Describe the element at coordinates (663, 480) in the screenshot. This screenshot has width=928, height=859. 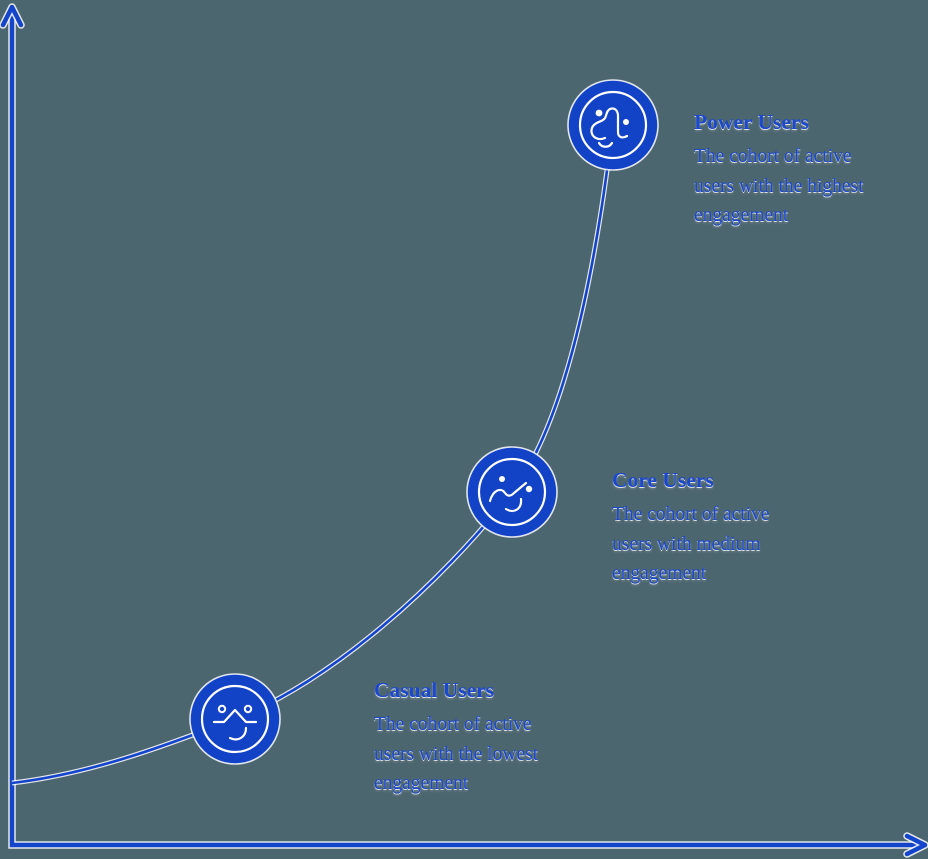
I see `node-title: Core Users` at that location.